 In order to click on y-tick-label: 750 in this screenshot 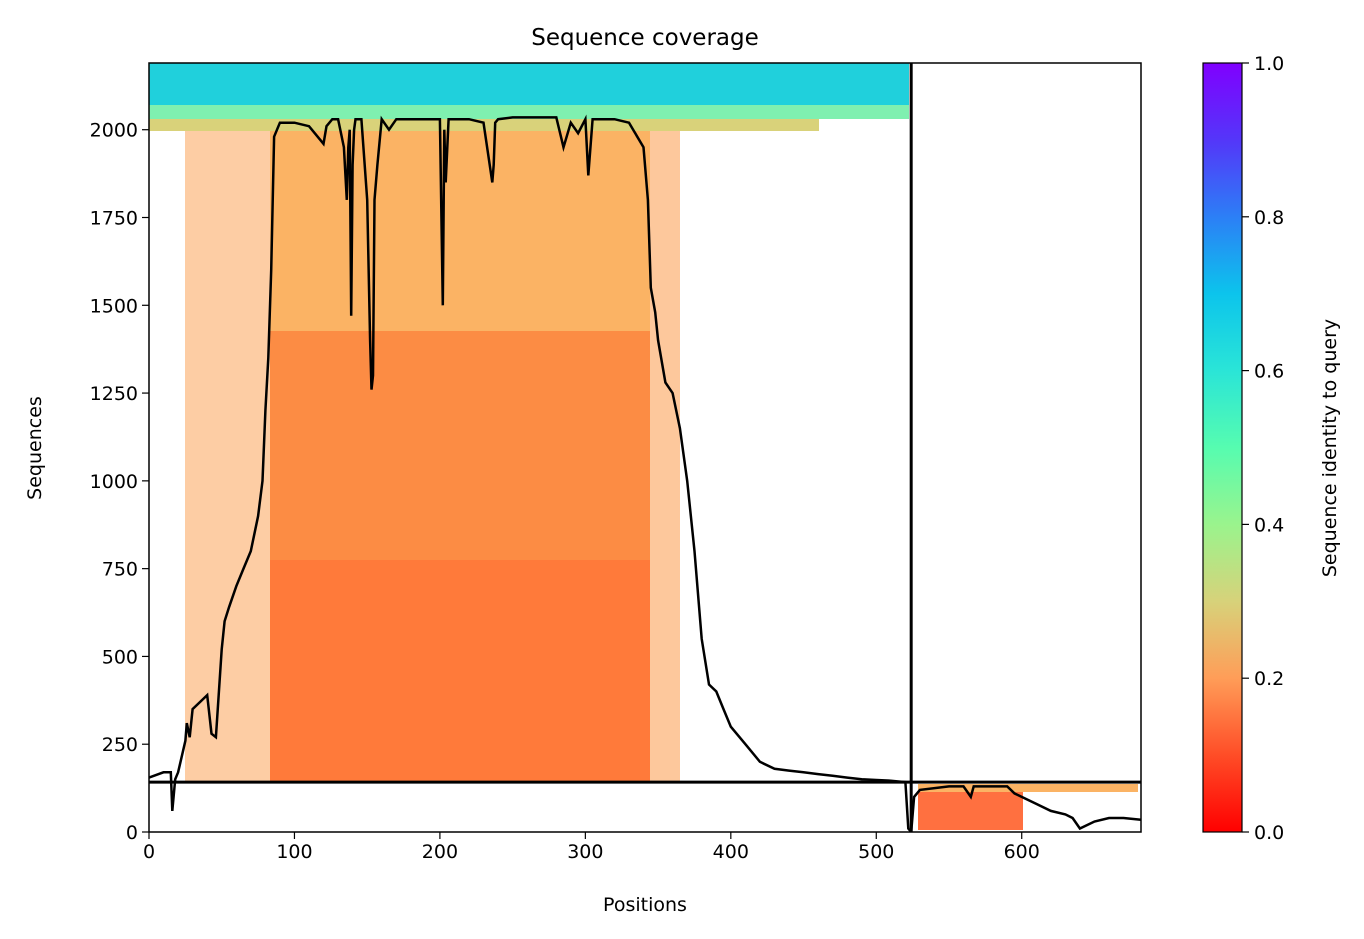, I will do `click(120, 570)`.